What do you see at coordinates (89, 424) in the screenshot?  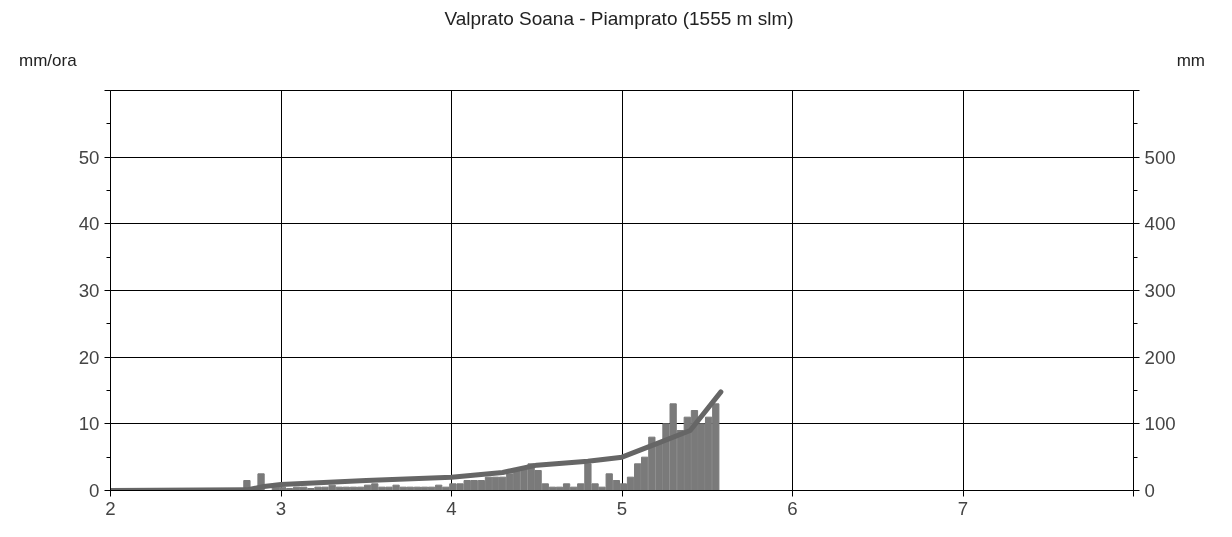 I see `y-tick-label: 10` at bounding box center [89, 424].